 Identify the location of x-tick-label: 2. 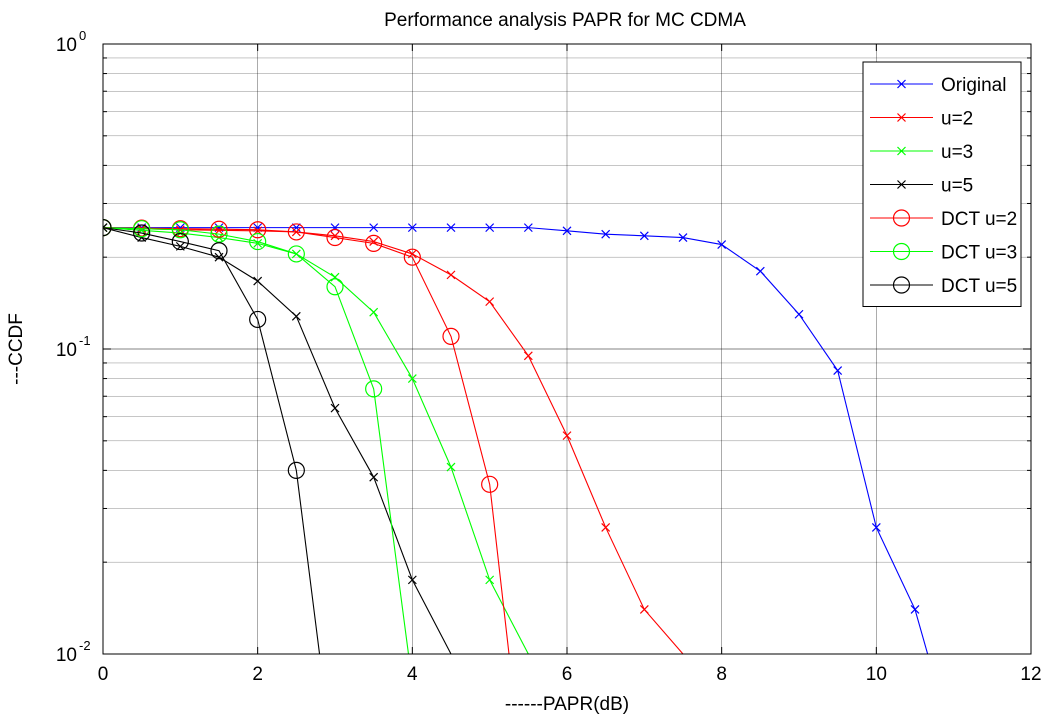
(257, 674).